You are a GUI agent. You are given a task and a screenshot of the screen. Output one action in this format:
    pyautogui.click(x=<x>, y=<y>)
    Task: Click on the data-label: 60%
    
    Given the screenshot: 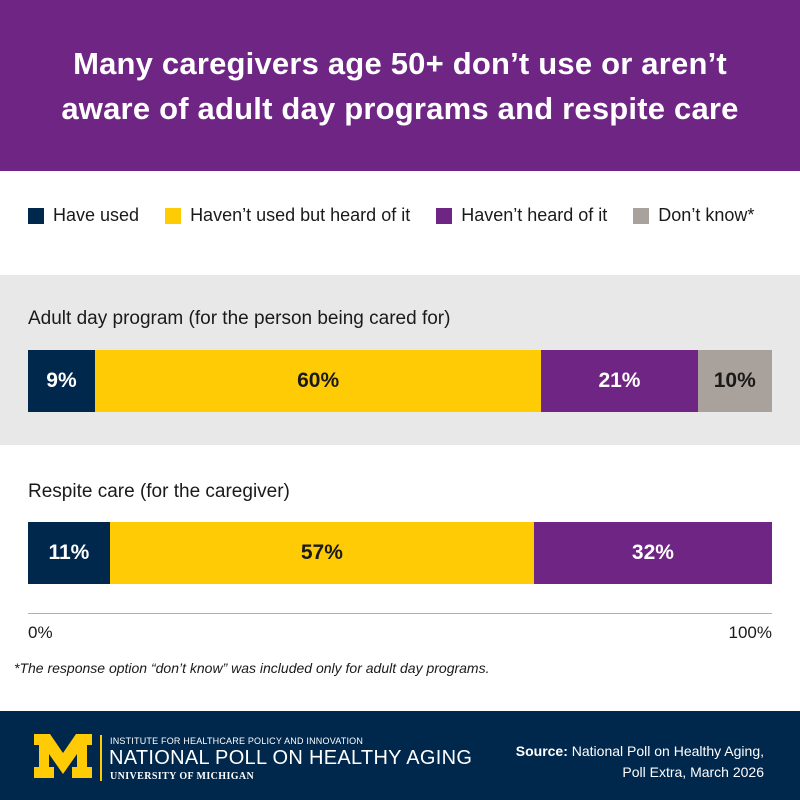 What is the action you would take?
    pyautogui.click(x=318, y=380)
    